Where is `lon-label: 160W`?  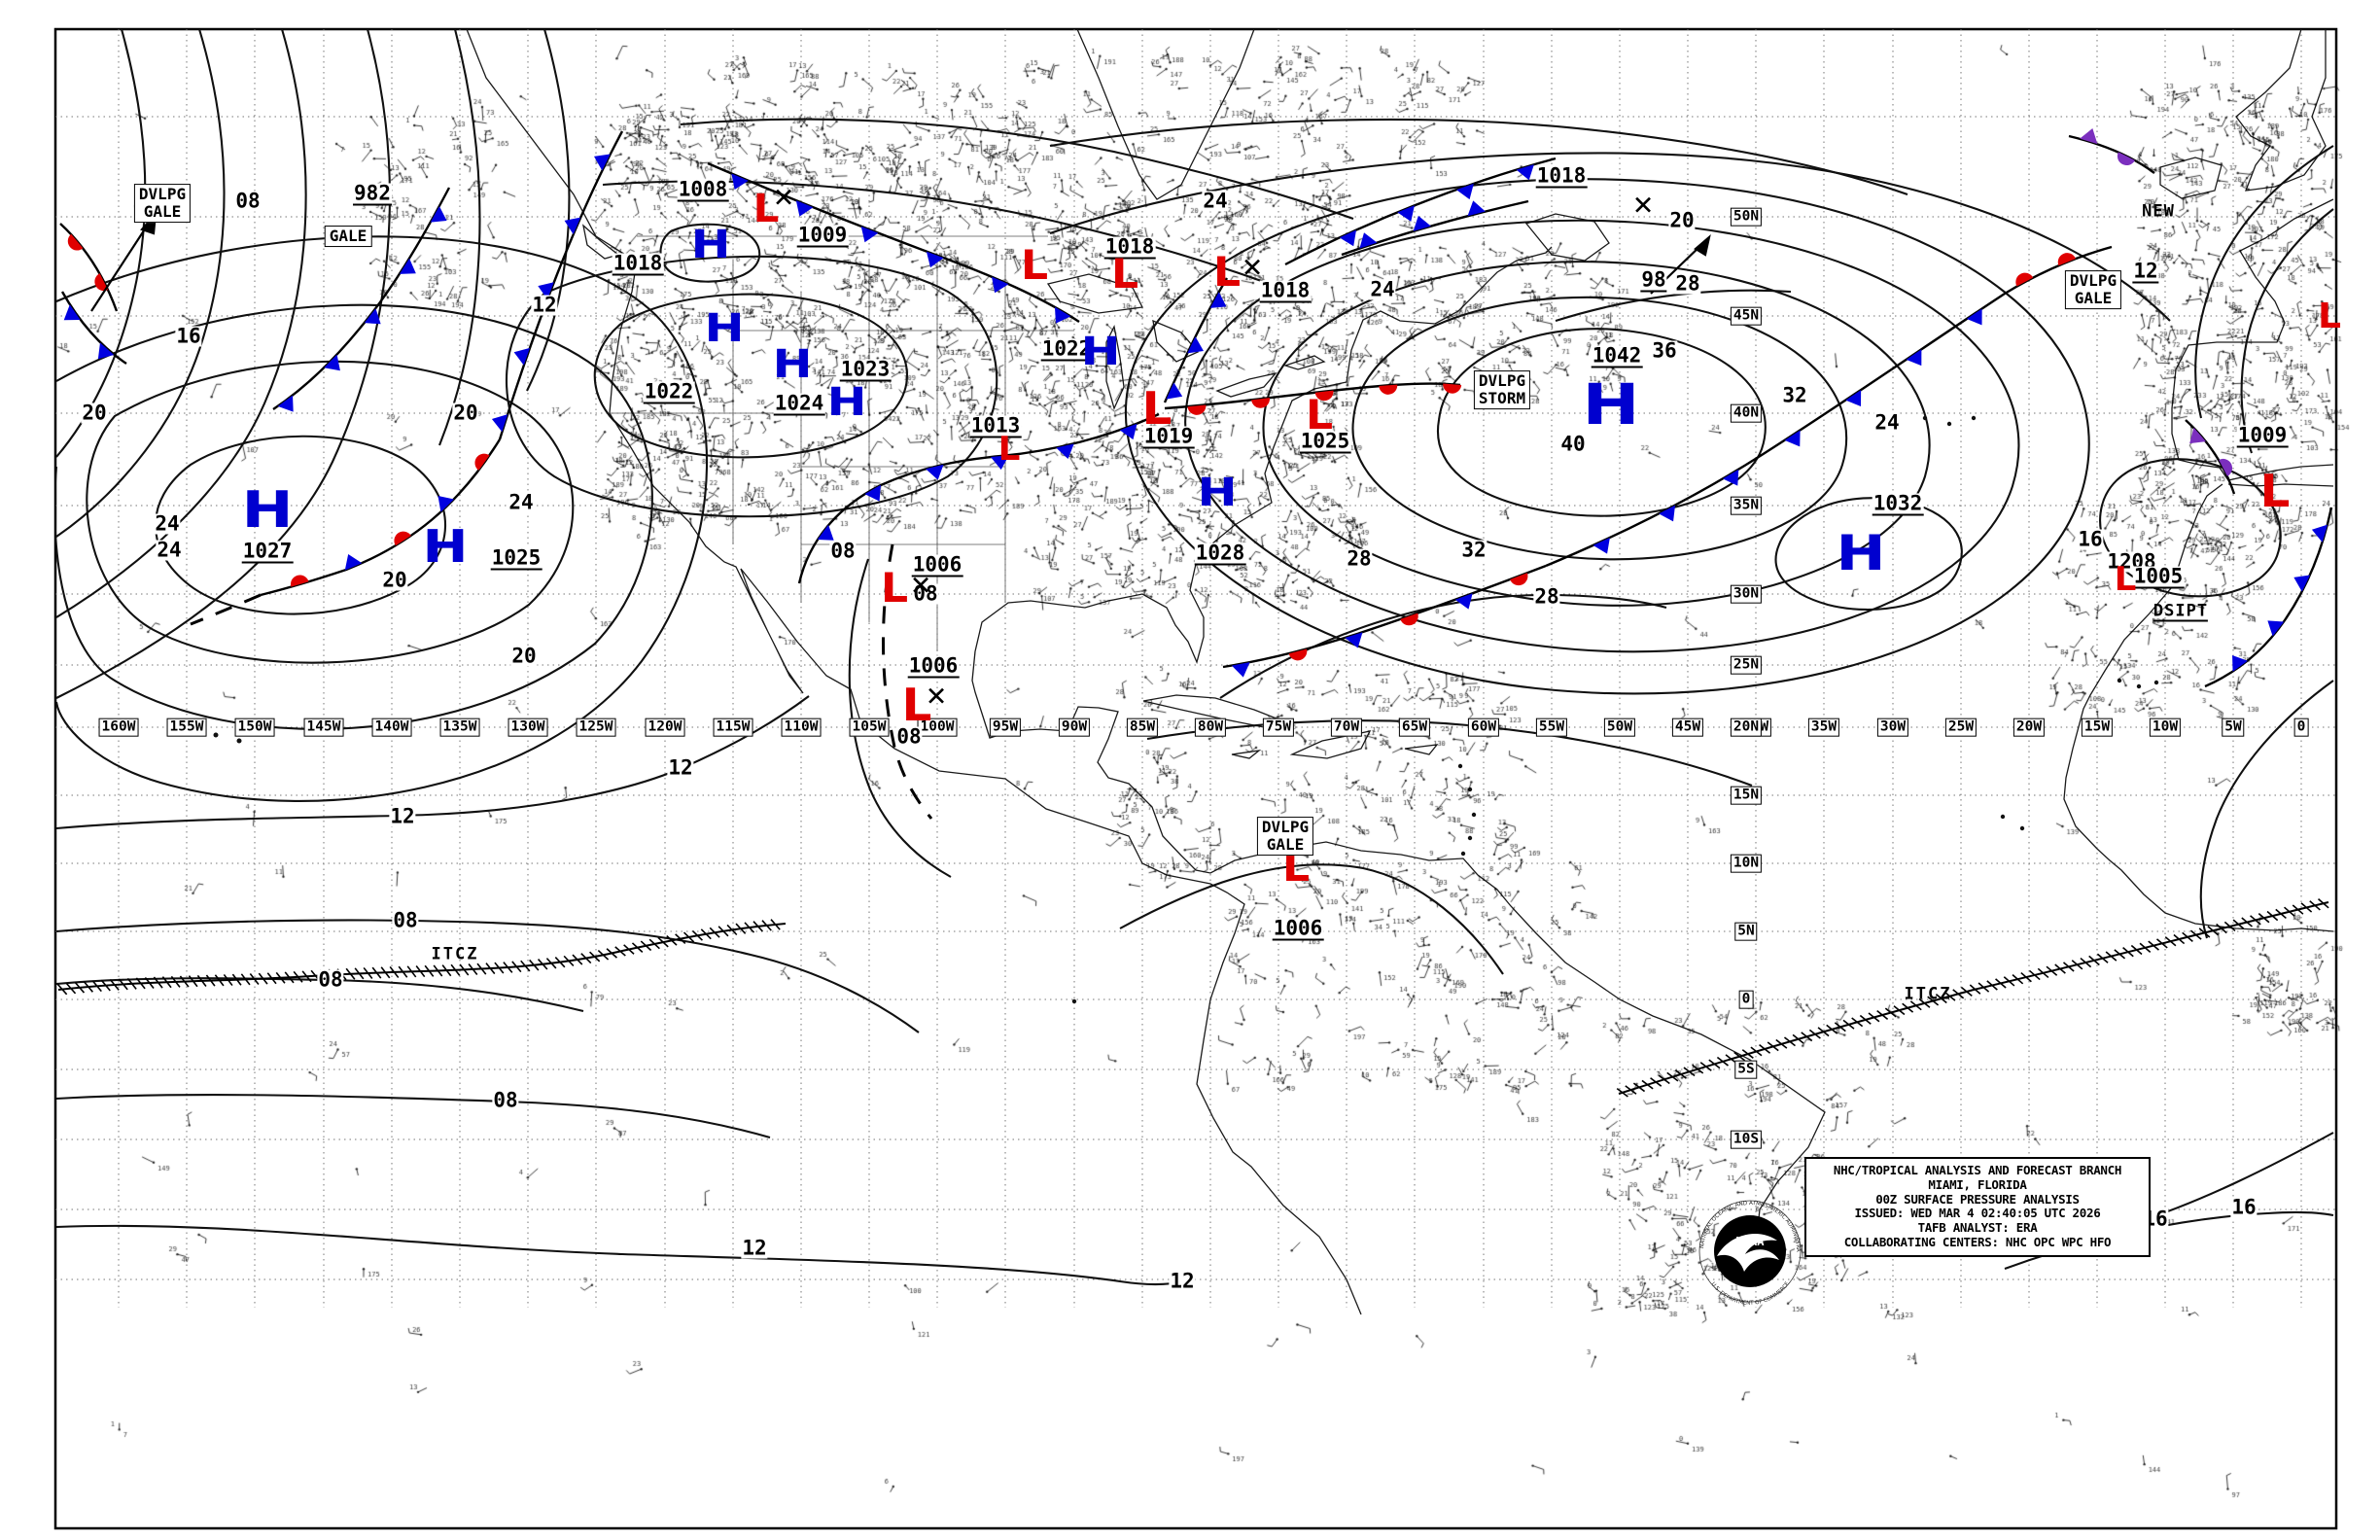
lon-label: 160W is located at coordinates (118, 727).